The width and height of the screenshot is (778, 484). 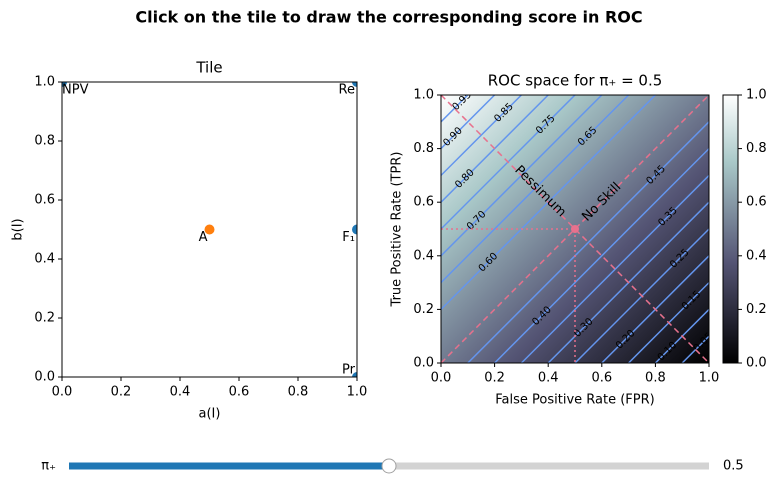 I want to click on colorbar-tick-label: 0.4, so click(x=756, y=255).